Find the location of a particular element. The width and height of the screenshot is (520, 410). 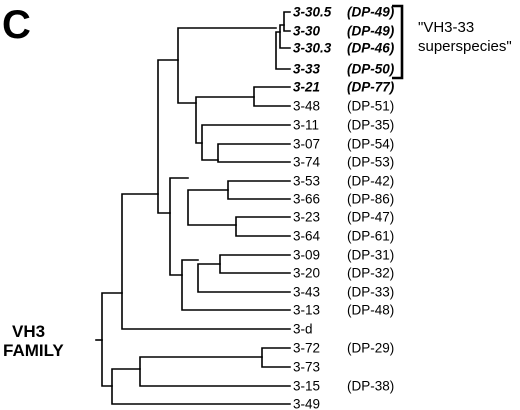

dp-label: (DP-29) is located at coordinates (370, 348).